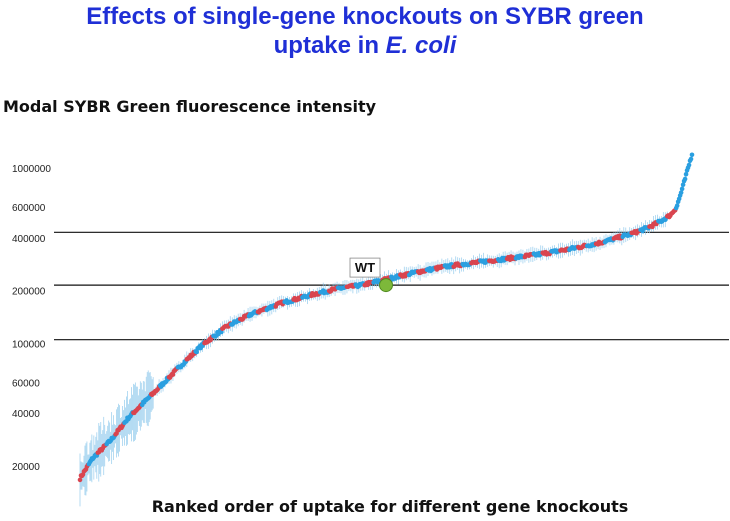  Describe the element at coordinates (386, 285) in the screenshot. I see `wt-marker` at that location.